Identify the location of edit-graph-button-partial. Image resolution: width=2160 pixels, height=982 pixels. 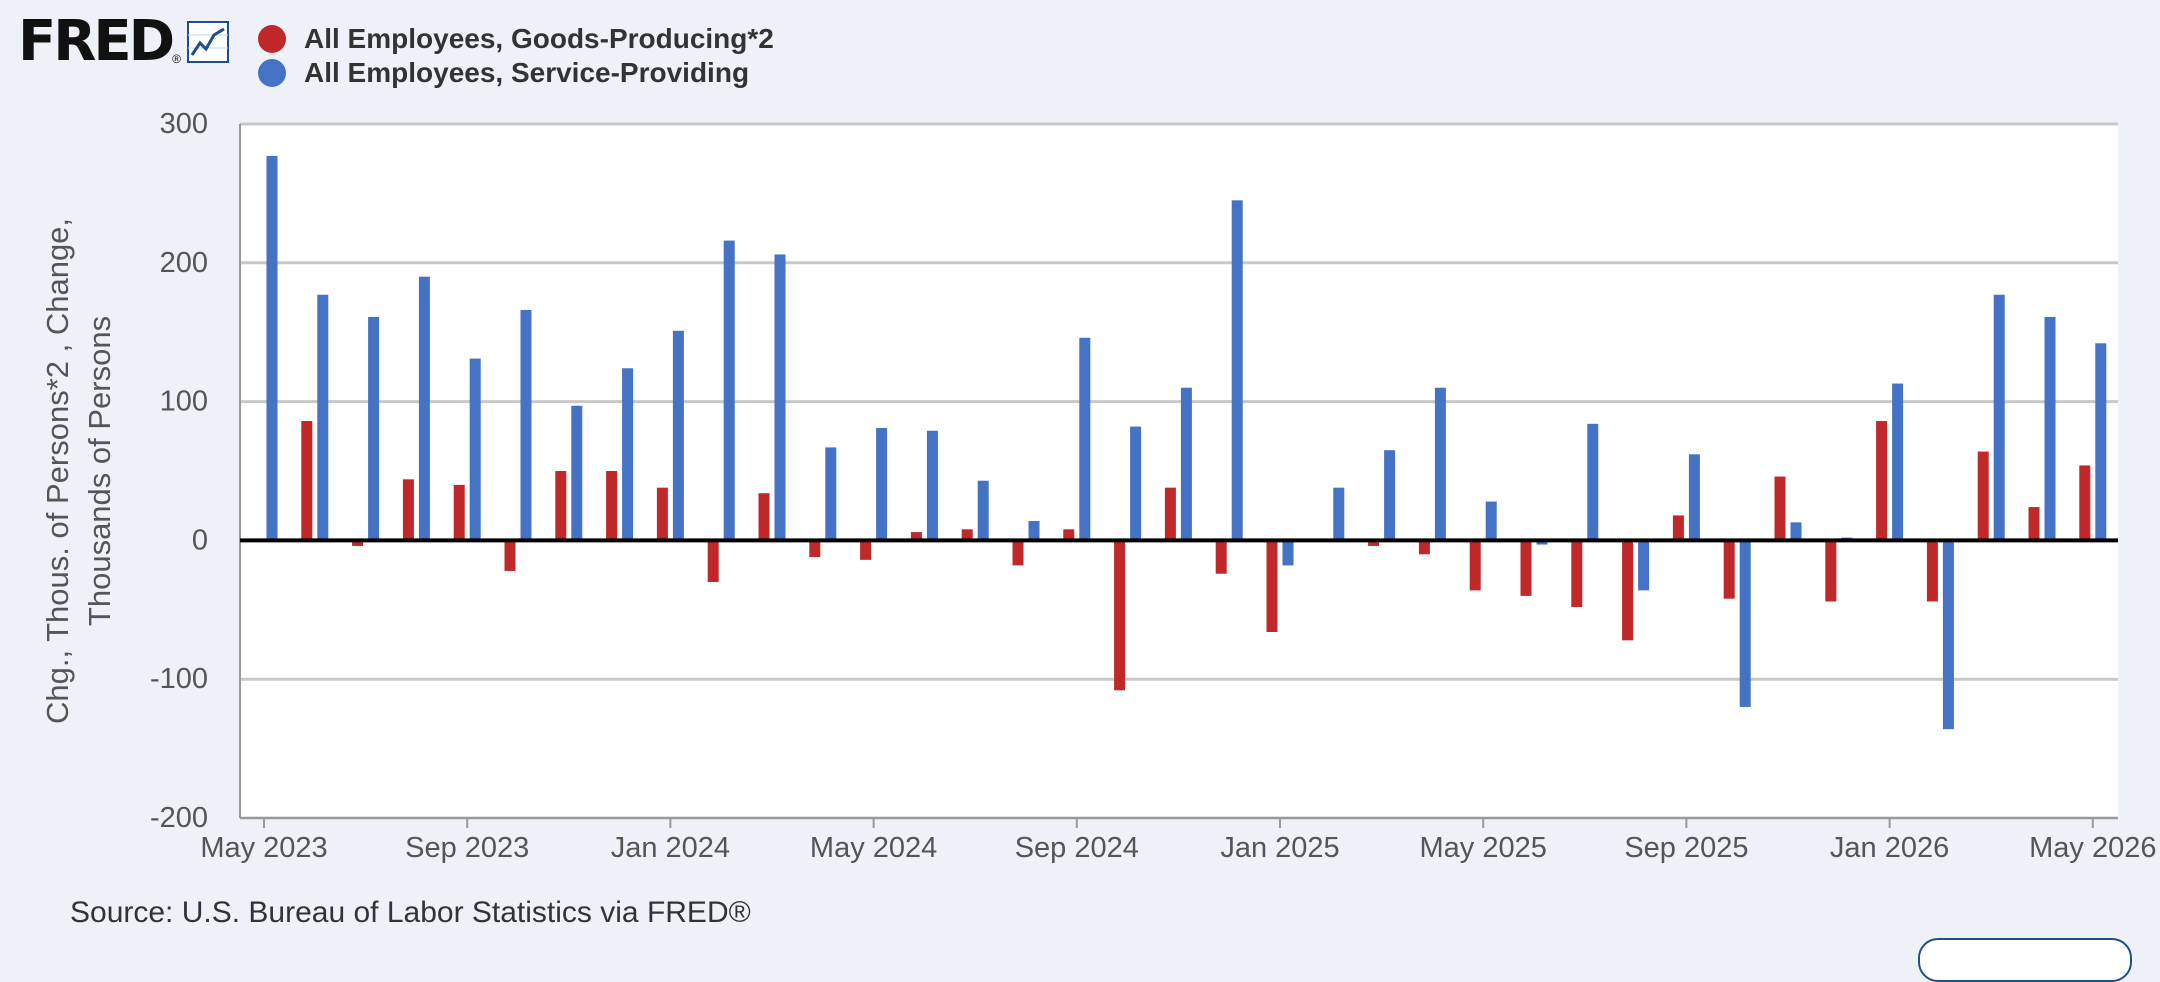
(2025, 960).